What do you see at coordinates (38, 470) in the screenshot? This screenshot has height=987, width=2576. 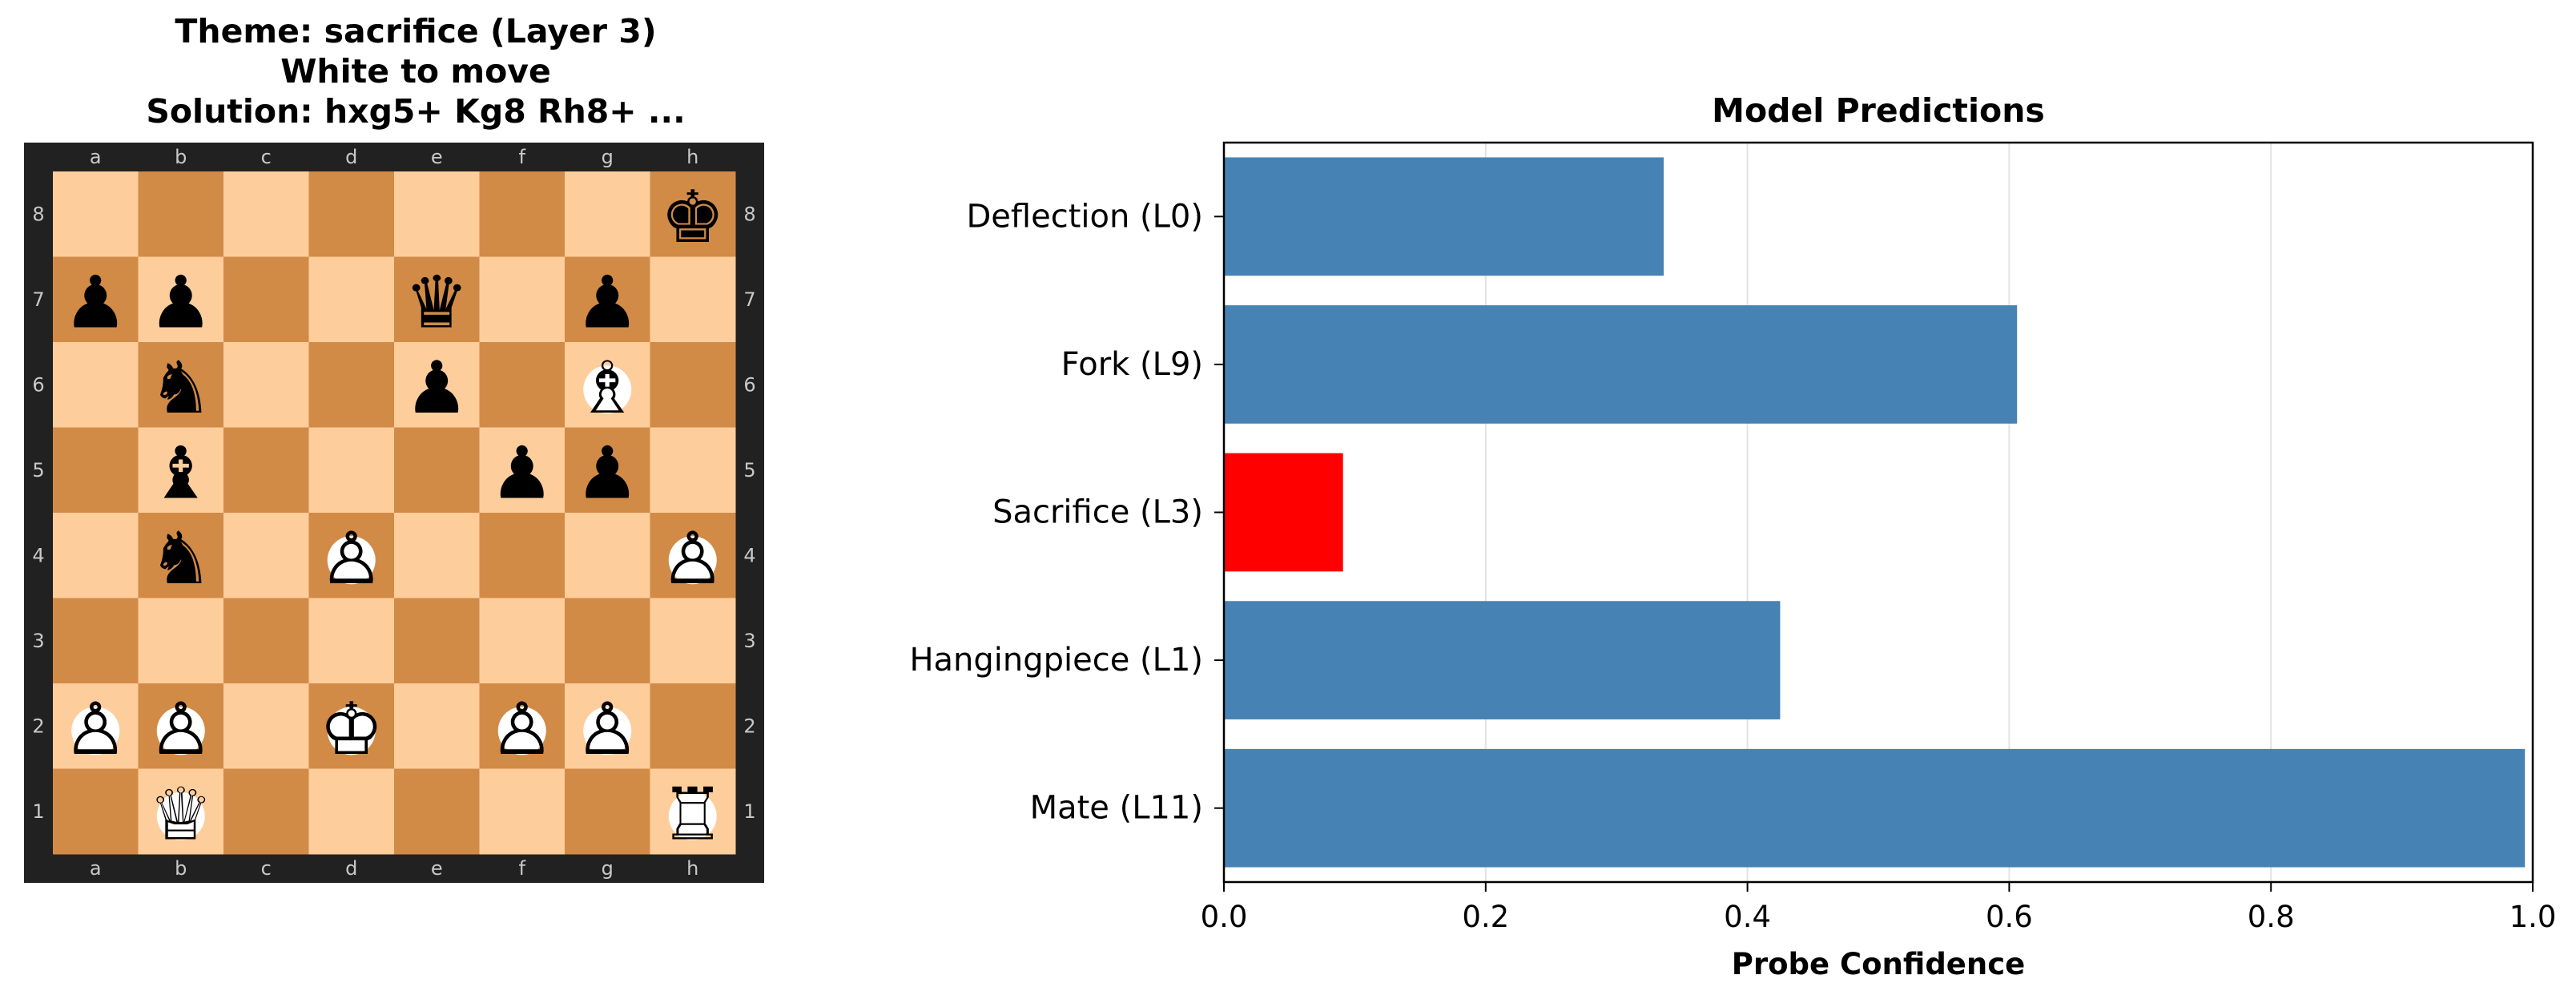 I see `rank-label-5-left: 5` at bounding box center [38, 470].